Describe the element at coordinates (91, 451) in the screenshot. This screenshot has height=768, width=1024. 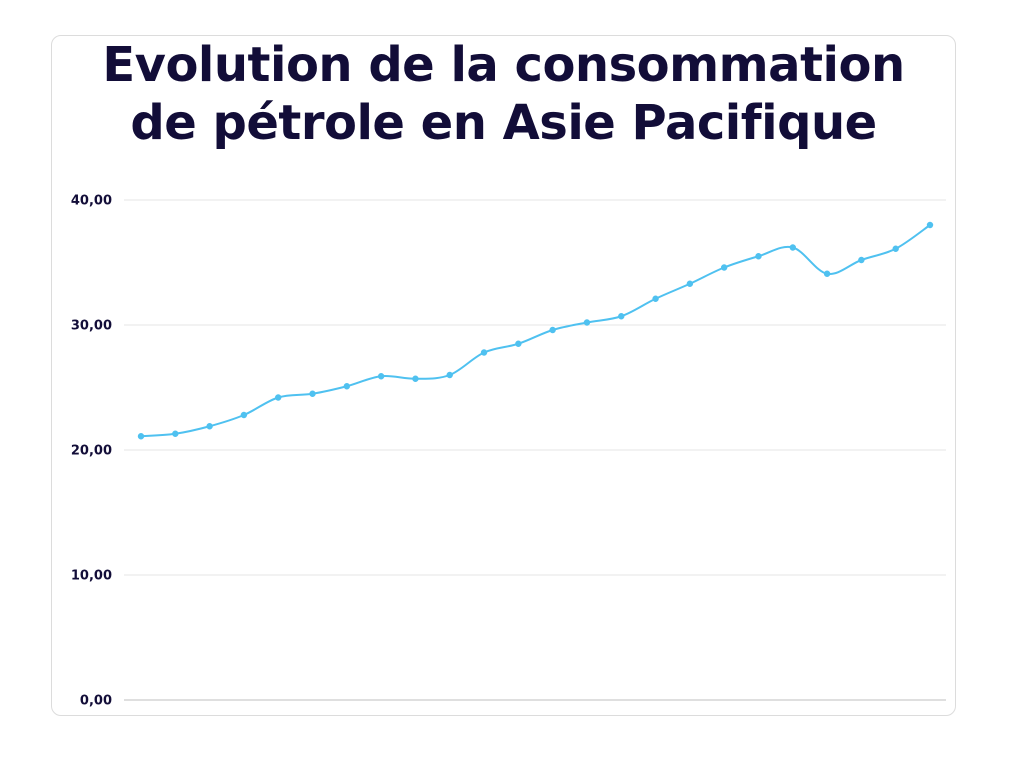
I see `y-tick-label: 20,00` at that location.